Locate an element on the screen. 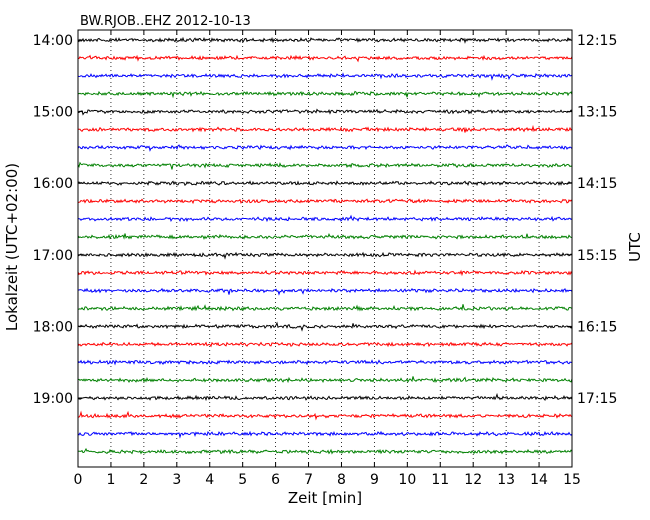 This screenshot has width=650, height=520. left-time-axis: 14:00 15:00 16:00 17:00 18:00 19:00 is located at coordinates (58, 220).